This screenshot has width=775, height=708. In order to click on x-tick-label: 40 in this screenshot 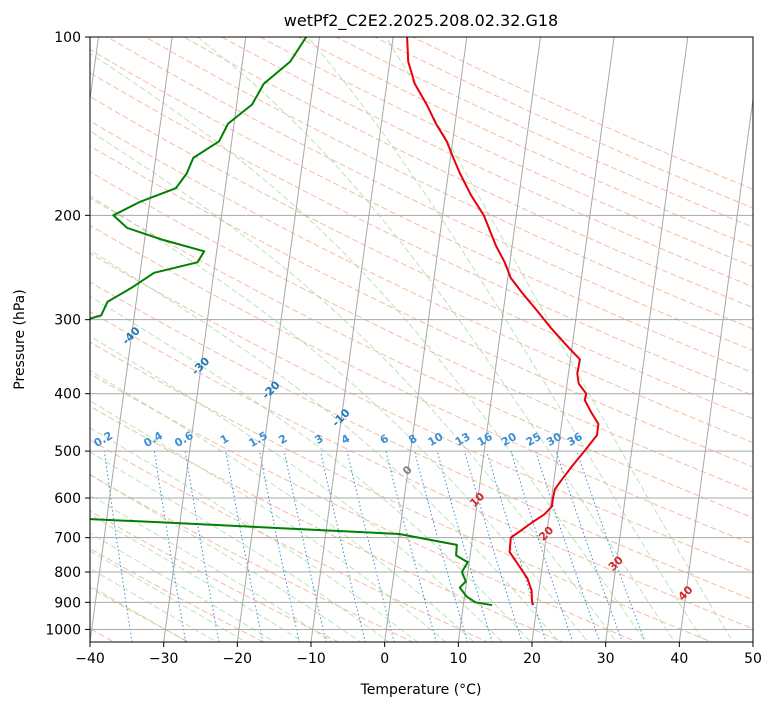, I will do `click(679, 659)`.